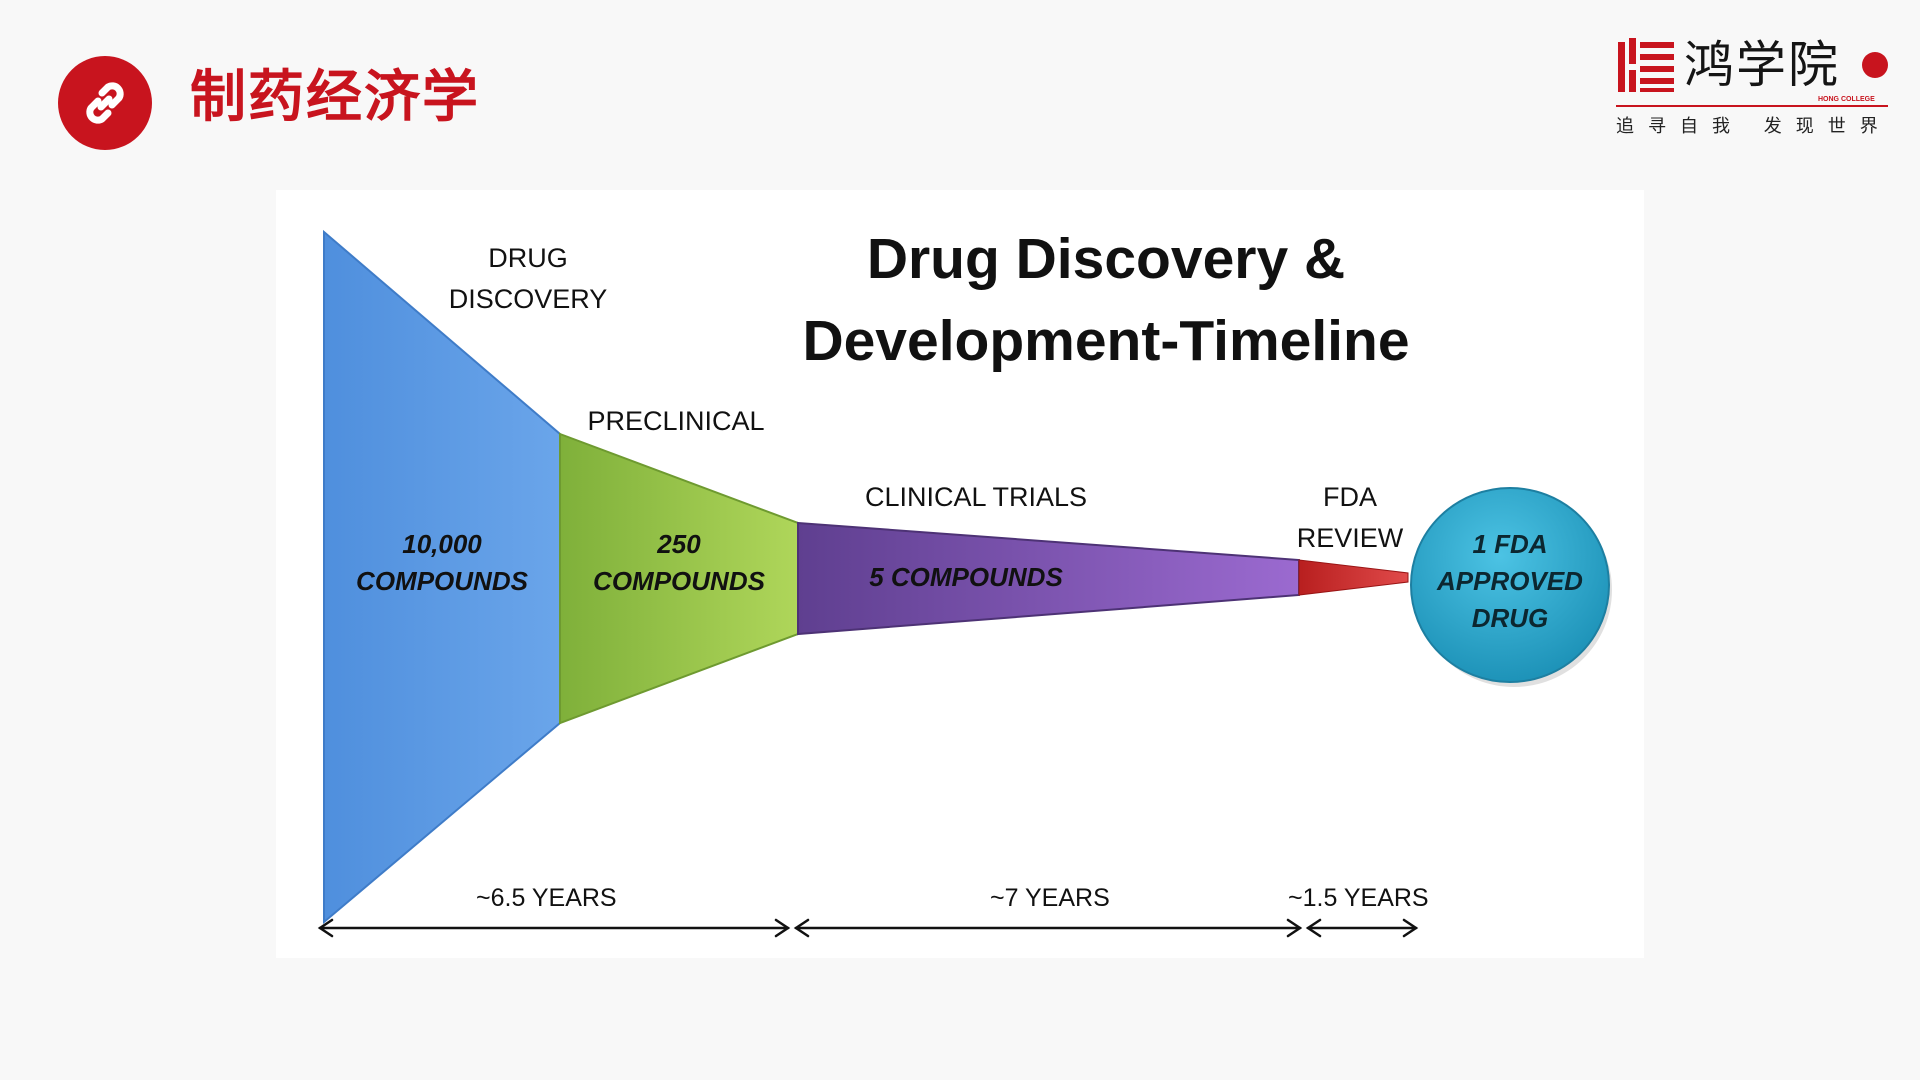  Describe the element at coordinates (1353, 577) in the screenshot. I see `stage-fda-review-shape` at that location.